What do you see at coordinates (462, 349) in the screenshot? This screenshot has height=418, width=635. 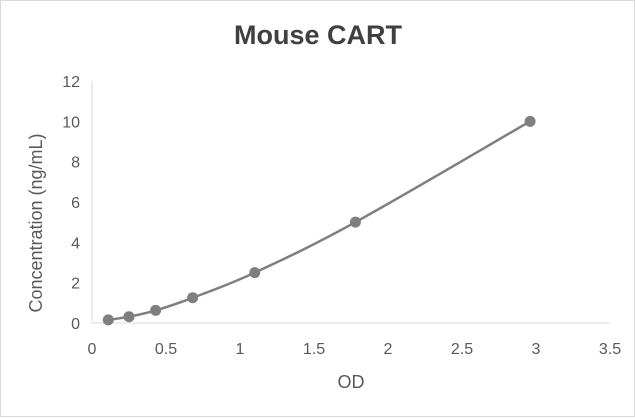 I see `x-tick-label: 2.5` at bounding box center [462, 349].